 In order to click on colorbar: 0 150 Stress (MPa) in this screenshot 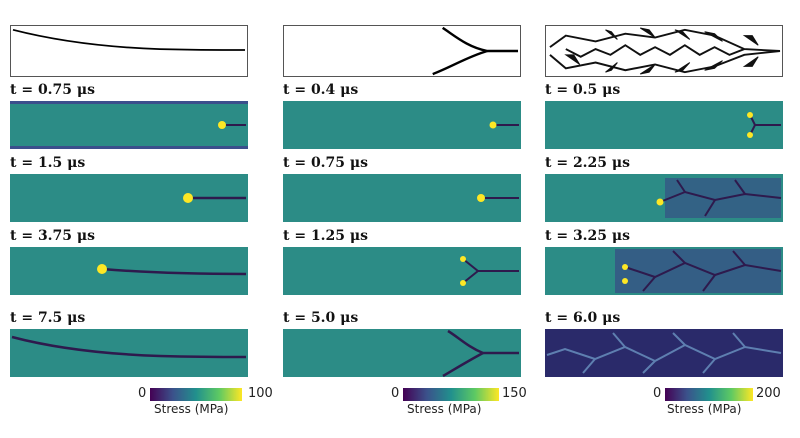, I will do `click(459, 401)`.